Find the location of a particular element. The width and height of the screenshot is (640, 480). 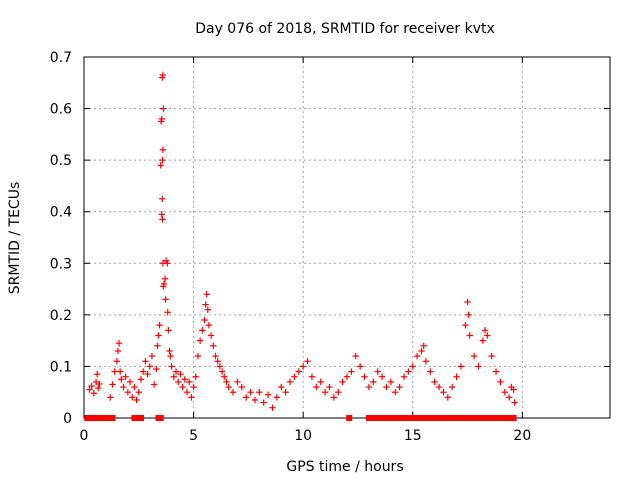

x-tick-label: 10 is located at coordinates (303, 436).